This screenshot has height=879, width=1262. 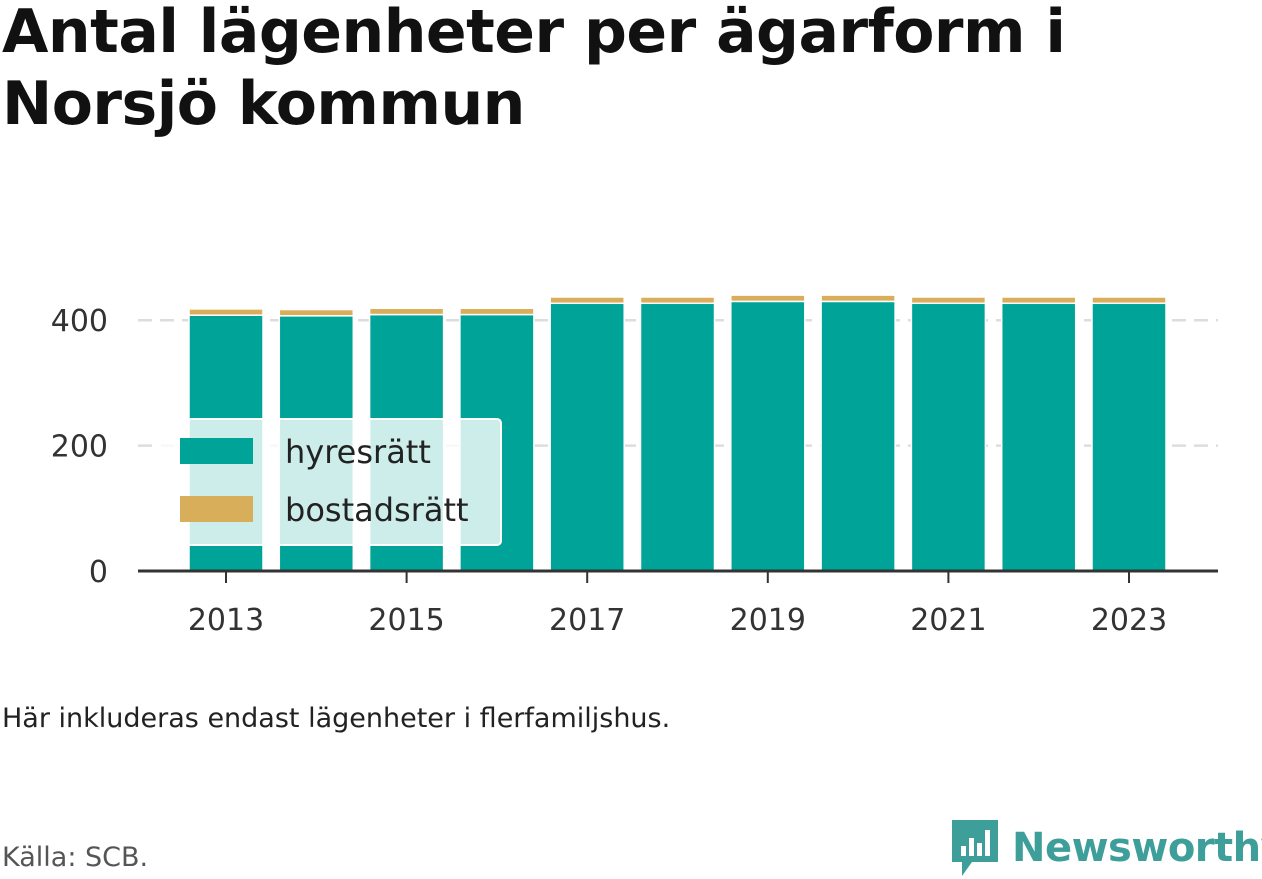 What do you see at coordinates (216, 451) in the screenshot?
I see `legend-swatch-hyresrätt` at bounding box center [216, 451].